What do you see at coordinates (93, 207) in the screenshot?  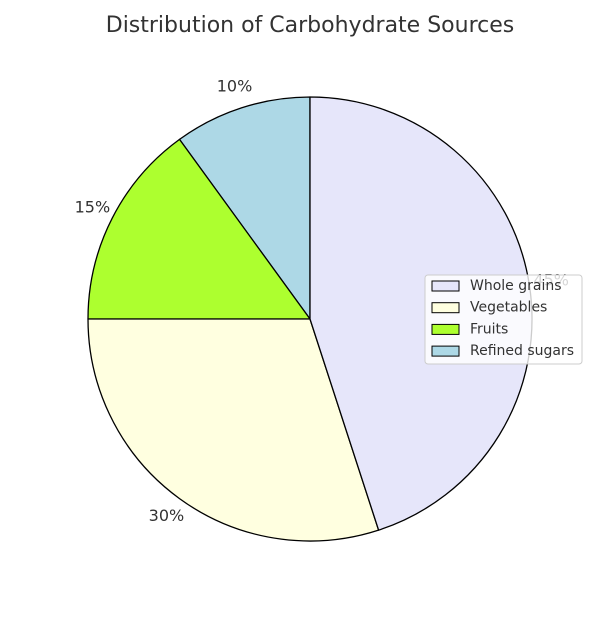 I see `slice-label-fruits: 15%` at bounding box center [93, 207].